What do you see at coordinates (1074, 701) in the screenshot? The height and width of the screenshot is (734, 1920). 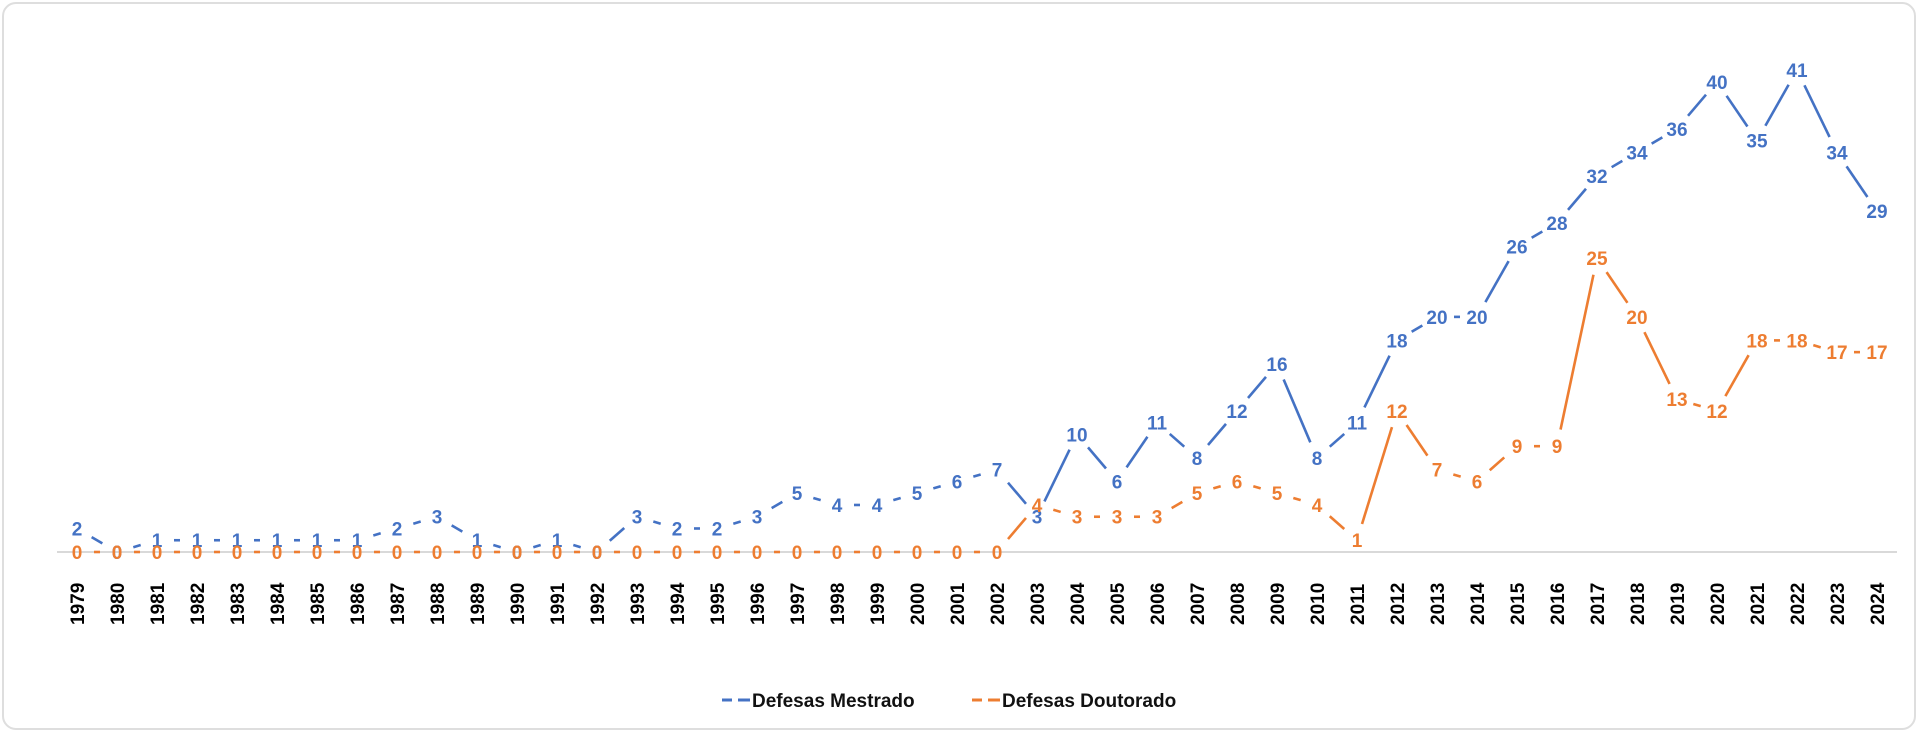 I see `legend-item: Defesas Doutorado` at bounding box center [1074, 701].